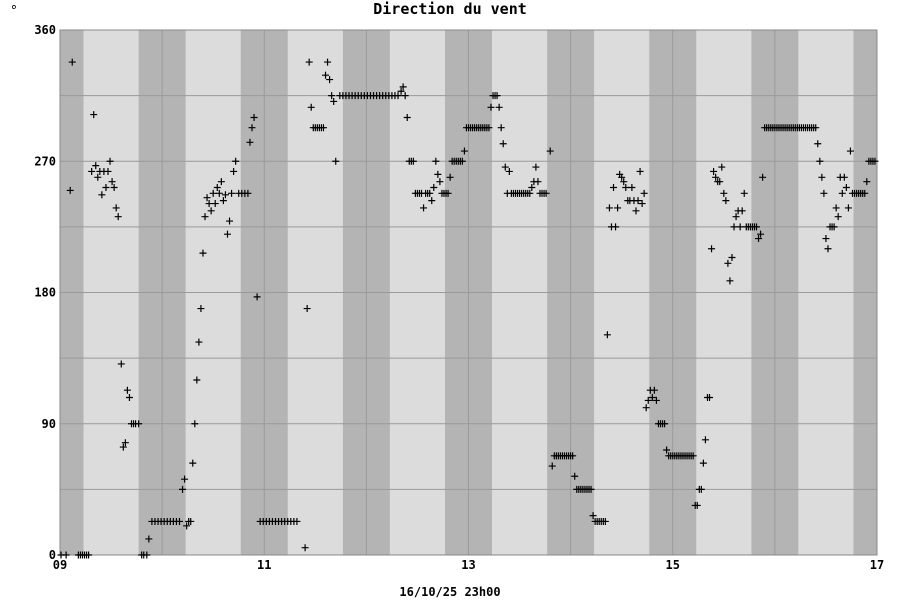 The height and width of the screenshot is (600, 900). I want to click on x-tick-label: 11, so click(264, 565).